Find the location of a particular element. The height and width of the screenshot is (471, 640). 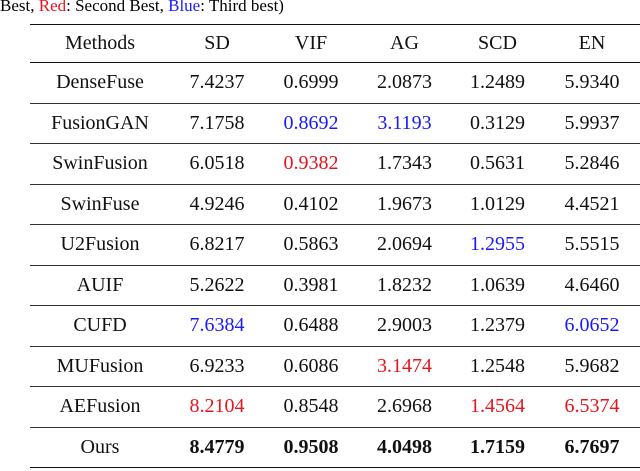

metric-value: 1.2548 is located at coordinates (497, 366).